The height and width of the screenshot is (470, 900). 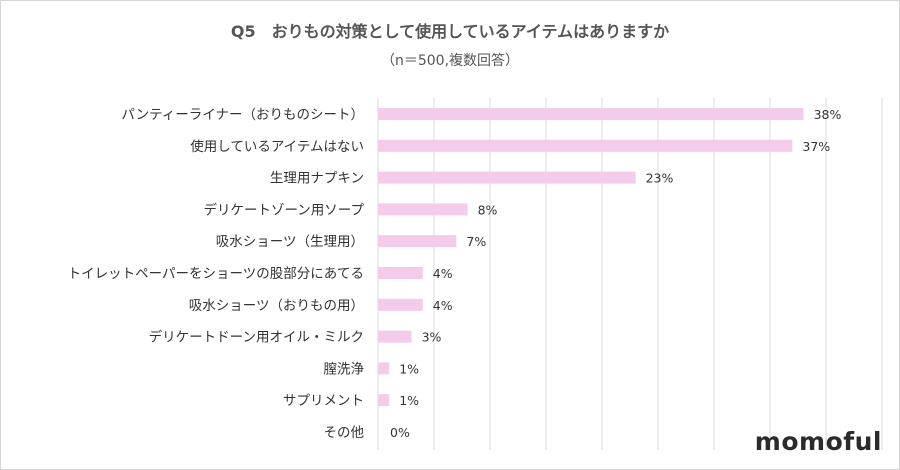 I want to click on value-label: 0%, so click(x=400, y=432).